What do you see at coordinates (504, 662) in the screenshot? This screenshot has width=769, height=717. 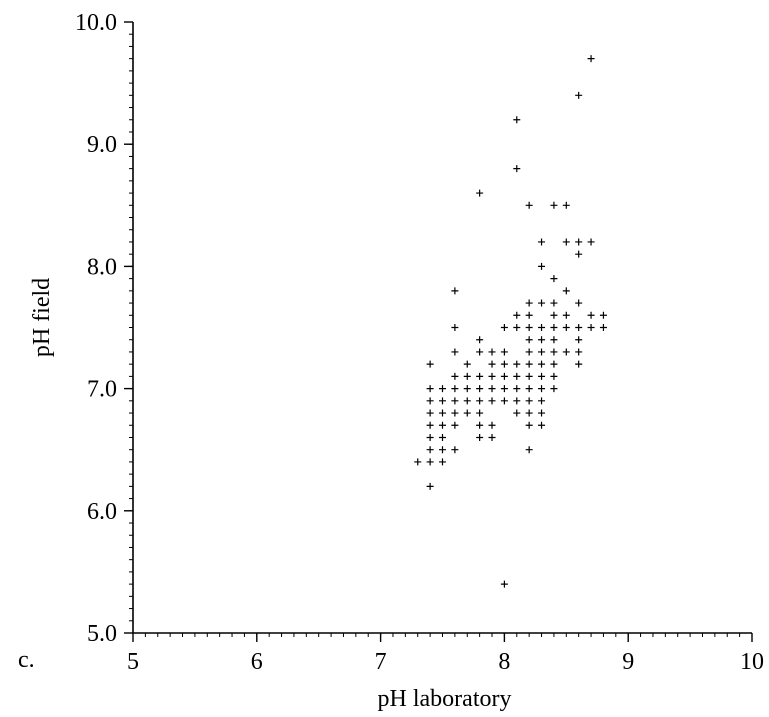 I see `x-tick-label: 8` at bounding box center [504, 662].